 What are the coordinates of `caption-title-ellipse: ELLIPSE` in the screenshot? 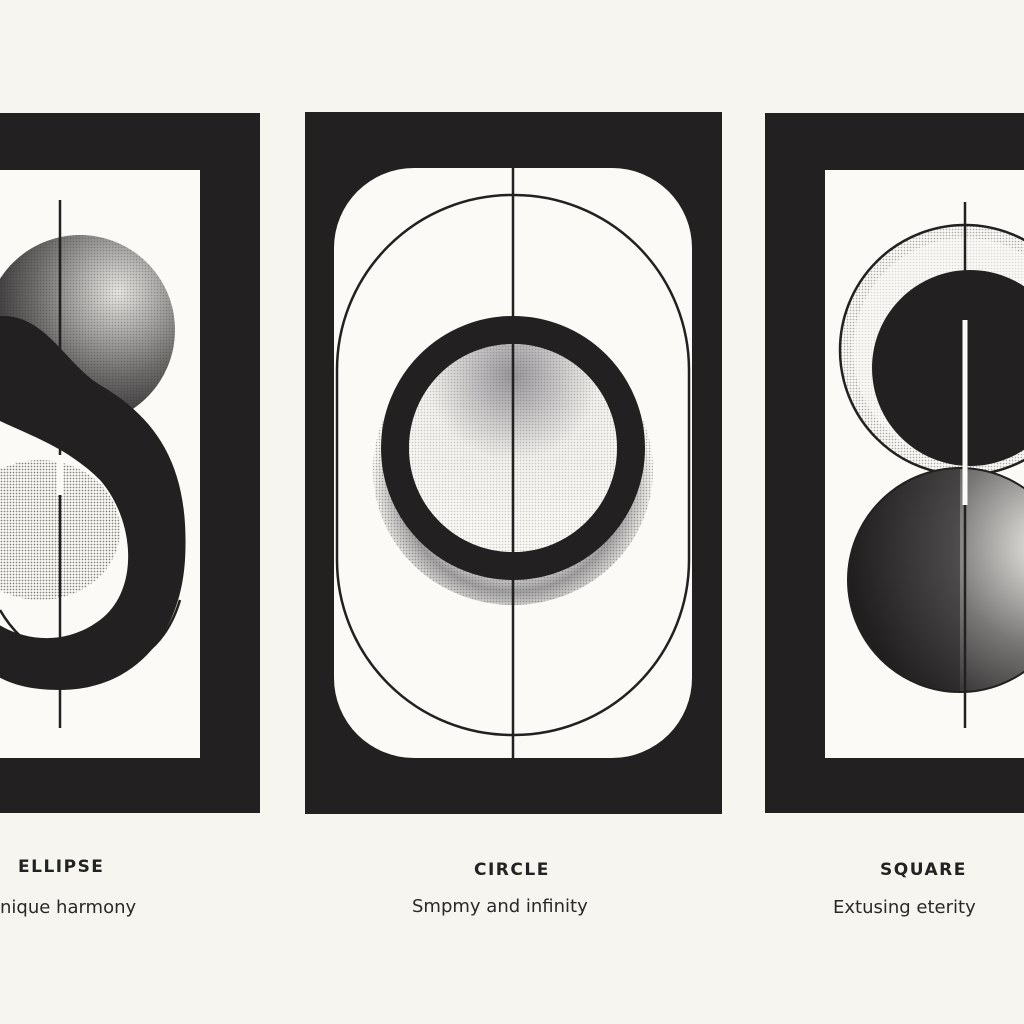 It's located at (61, 867).